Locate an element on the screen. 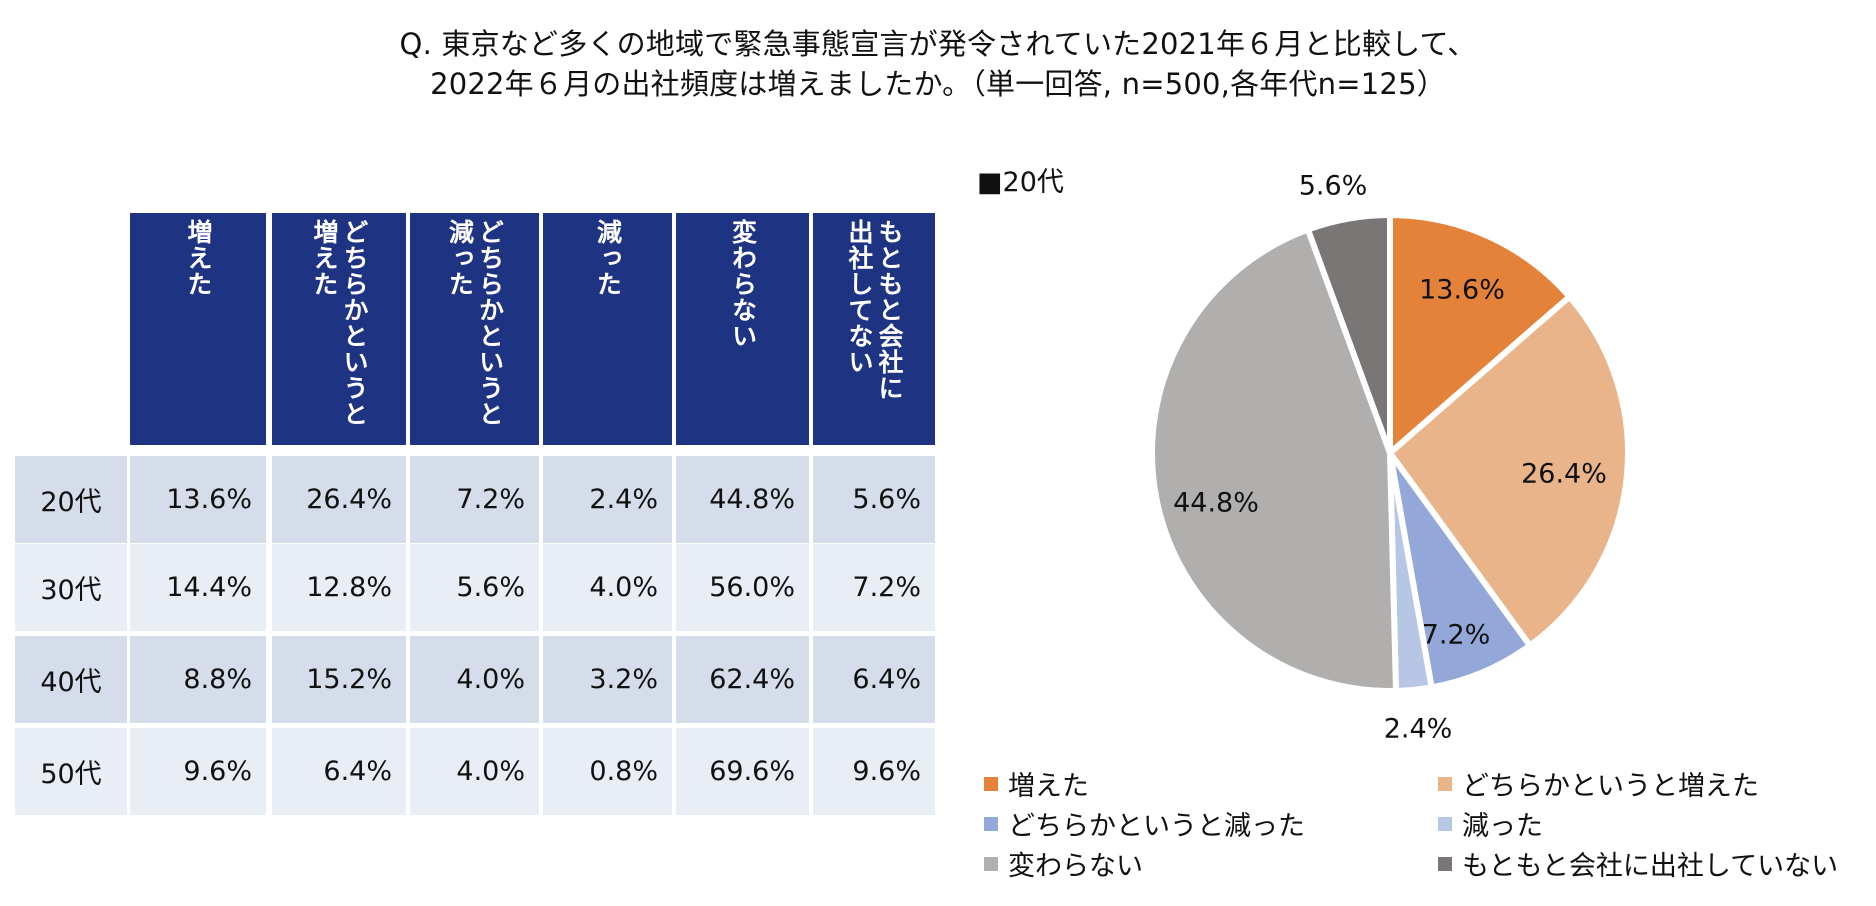 The width and height of the screenshot is (1876, 906). legend-label: 変わらない is located at coordinates (1075, 866).